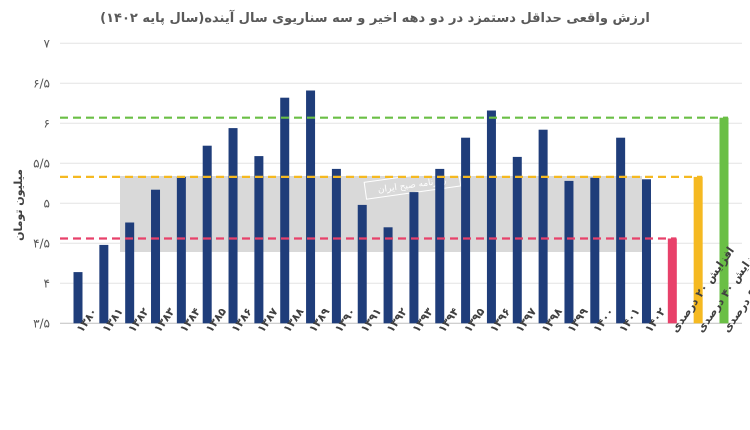 Image resolution: width=750 pixels, height=430 pixels. Describe the element at coordinates (41, 183) in the screenshot. I see `y-axis: ۳/۵ ۴ ۴/۵ ۵ ۵/۵ ۶ ۶/۵ ۷` at that location.